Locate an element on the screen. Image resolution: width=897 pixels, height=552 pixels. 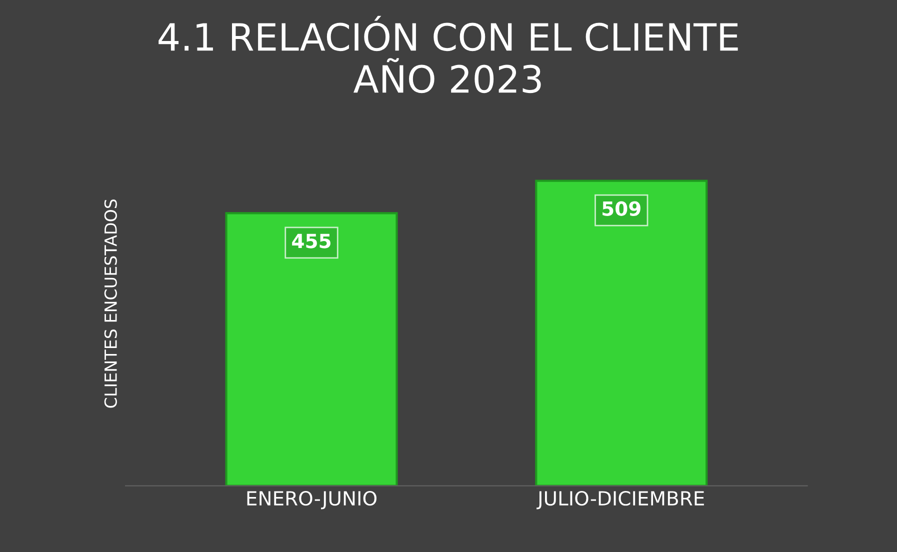
y-axis-title: CLIENTES ENCUESTADOS is located at coordinates (110, 303).